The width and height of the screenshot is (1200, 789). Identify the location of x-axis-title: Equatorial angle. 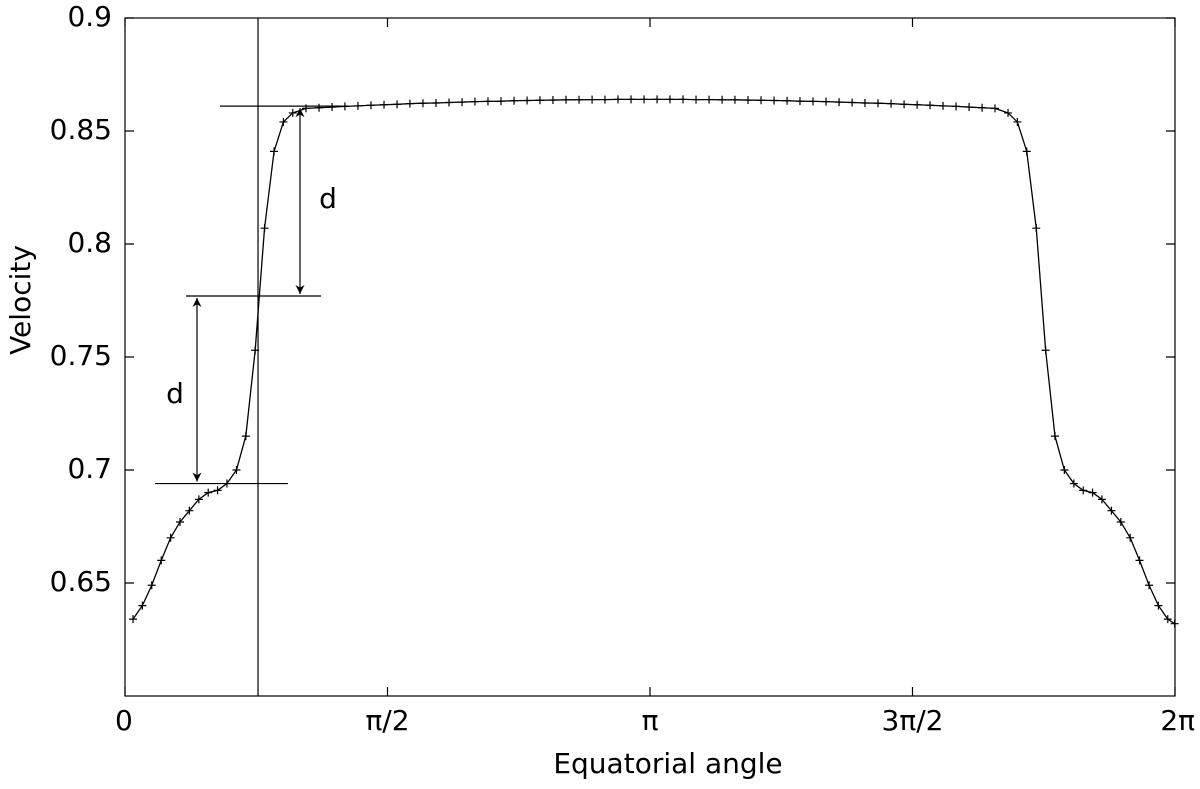
(667, 763).